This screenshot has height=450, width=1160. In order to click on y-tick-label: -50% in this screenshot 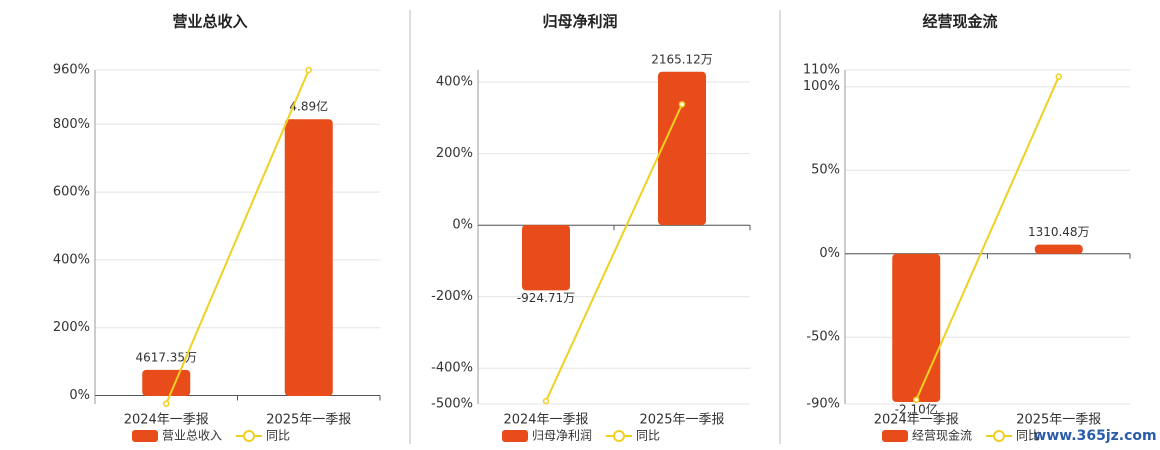, I will do `click(823, 337)`.